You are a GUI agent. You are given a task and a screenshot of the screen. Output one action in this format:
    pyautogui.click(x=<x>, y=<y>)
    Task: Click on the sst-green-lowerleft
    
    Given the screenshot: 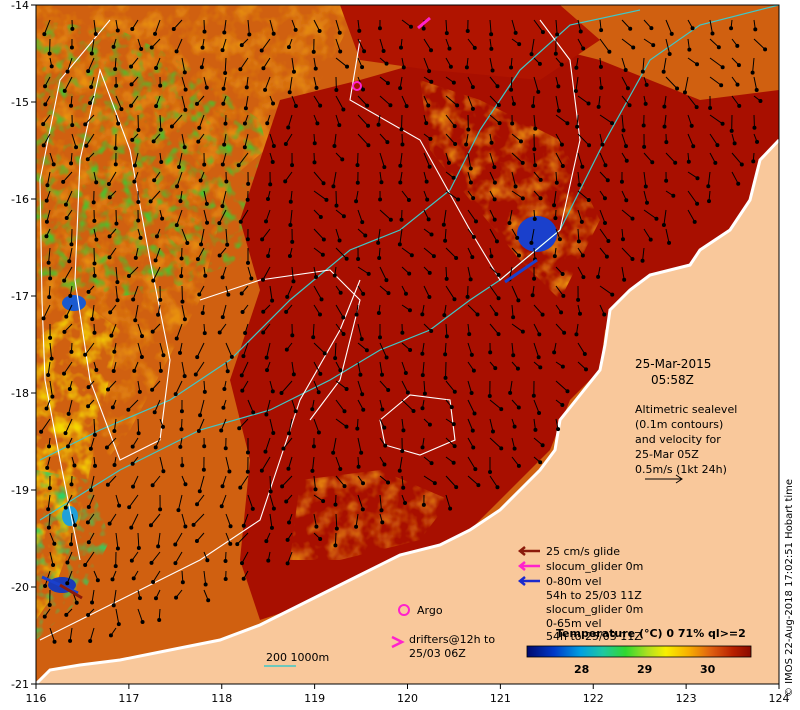 What is the action you would take?
    pyautogui.click(x=73, y=555)
    